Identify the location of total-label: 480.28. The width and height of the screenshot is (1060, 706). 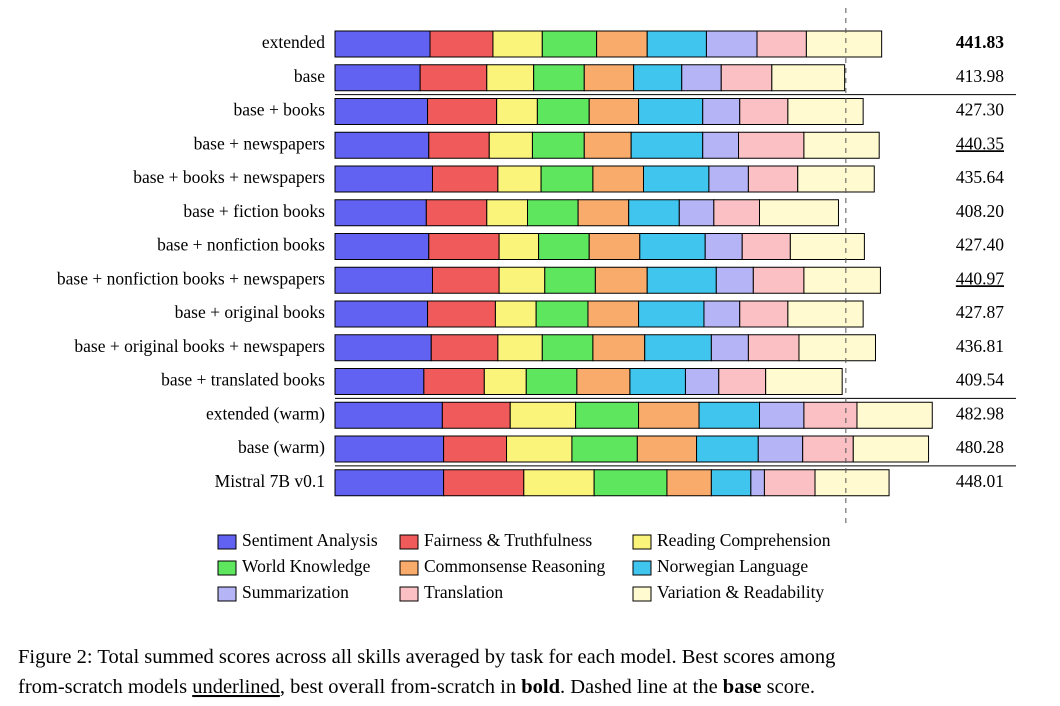
(980, 447).